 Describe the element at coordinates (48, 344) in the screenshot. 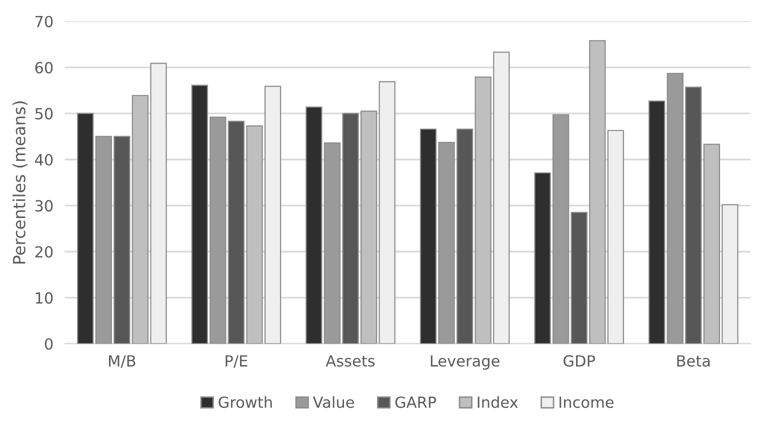

I see `y-tick-label: 0` at that location.